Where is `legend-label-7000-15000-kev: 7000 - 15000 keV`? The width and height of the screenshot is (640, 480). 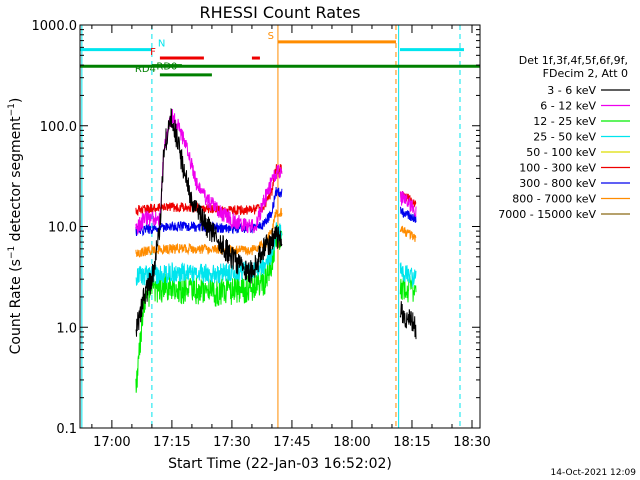
legend-label-7000-15000-kev: 7000 - 15000 keV is located at coordinates (547, 214).